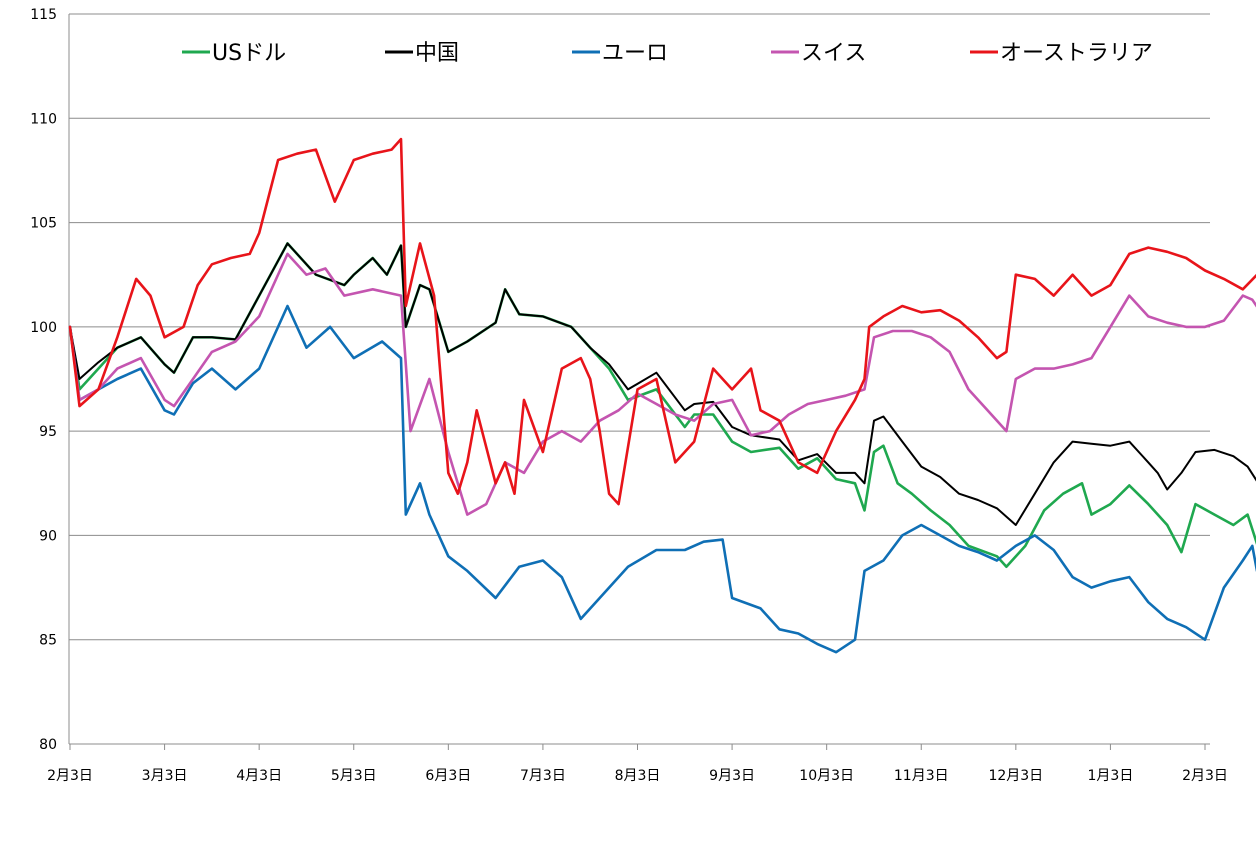 The image size is (1256, 848). I want to click on legend-label: オーストラリア, so click(1076, 53).